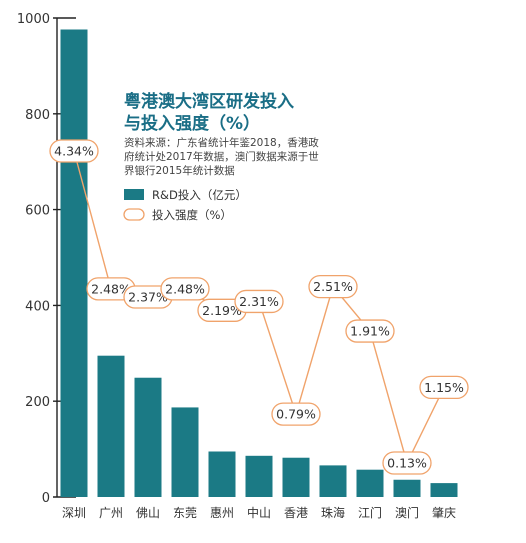  Describe the element at coordinates (185, 513) in the screenshot. I see `x-tick-label: 东莞` at that location.